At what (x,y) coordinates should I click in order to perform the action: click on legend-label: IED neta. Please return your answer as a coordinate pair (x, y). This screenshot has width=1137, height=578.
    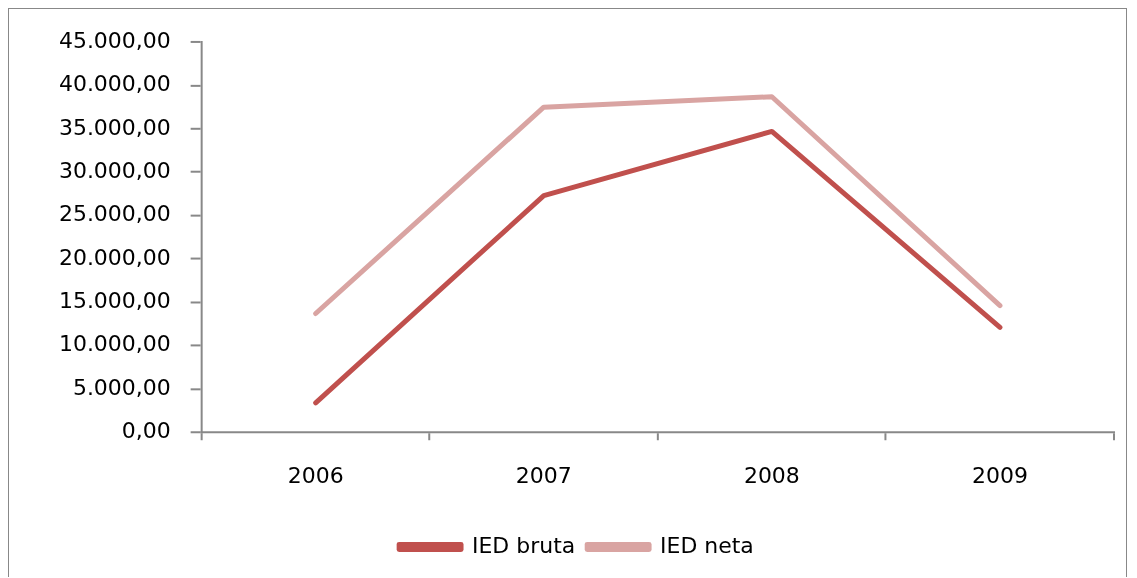
    Looking at the image, I should click on (707, 545).